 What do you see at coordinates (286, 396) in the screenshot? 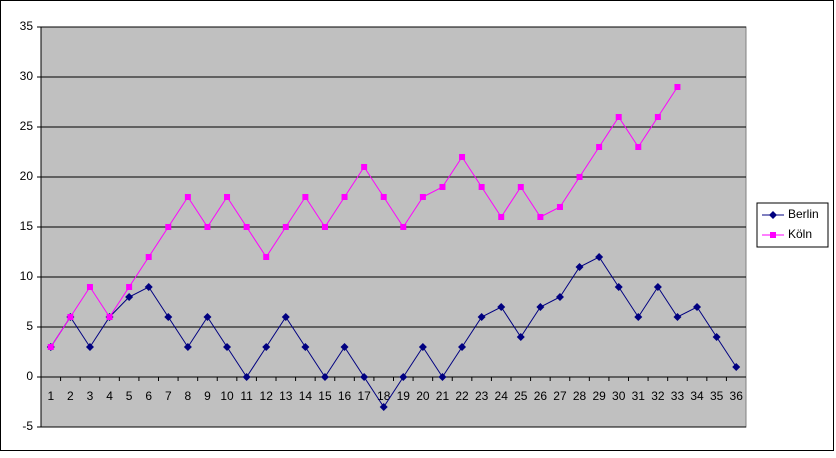
I see `x-tick-label: 13` at bounding box center [286, 396].